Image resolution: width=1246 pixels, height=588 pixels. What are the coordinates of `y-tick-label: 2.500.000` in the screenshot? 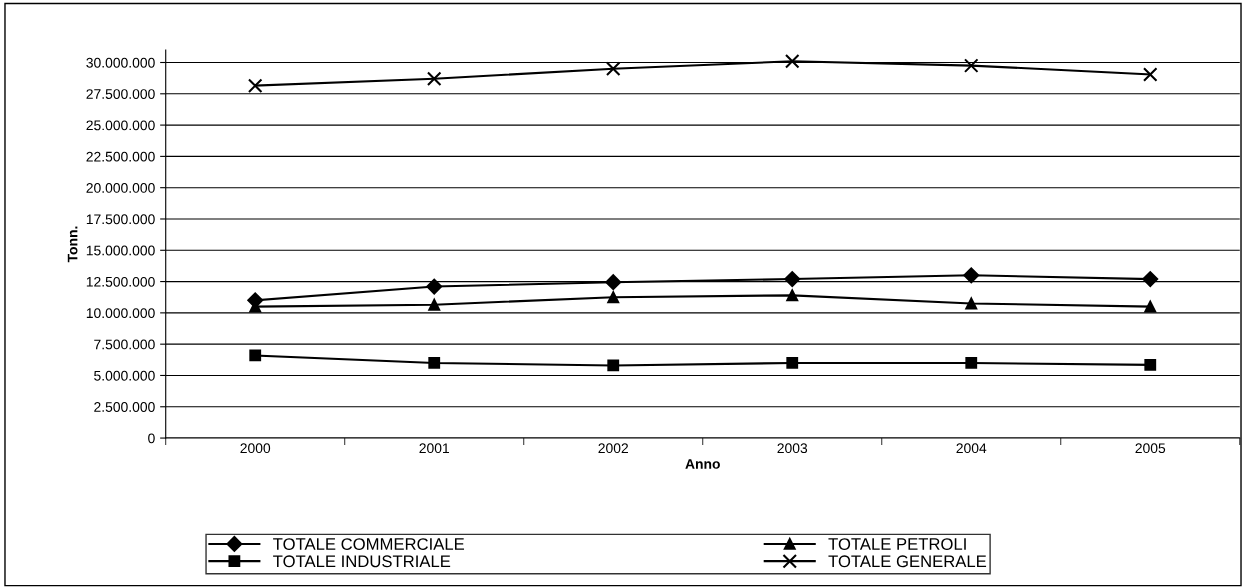 It's located at (124, 407).